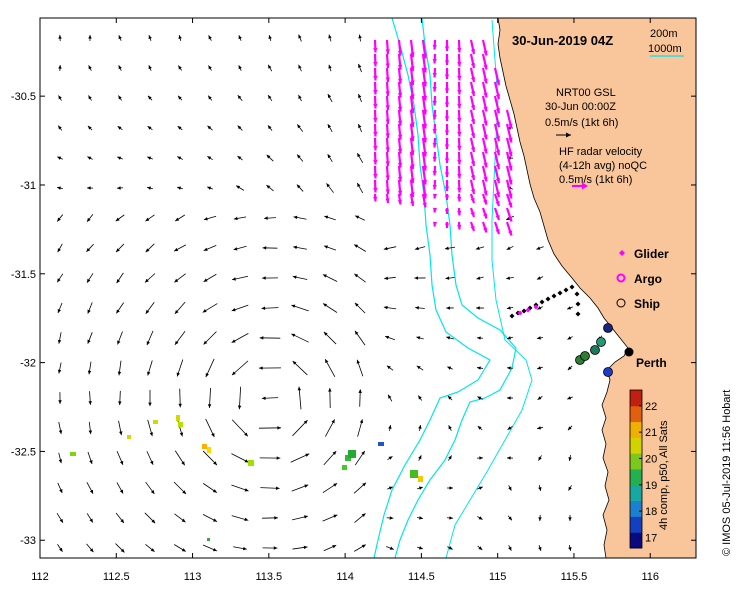  What do you see at coordinates (23, 97) in the screenshot?
I see `y-tick-label: -30.5` at bounding box center [23, 97].